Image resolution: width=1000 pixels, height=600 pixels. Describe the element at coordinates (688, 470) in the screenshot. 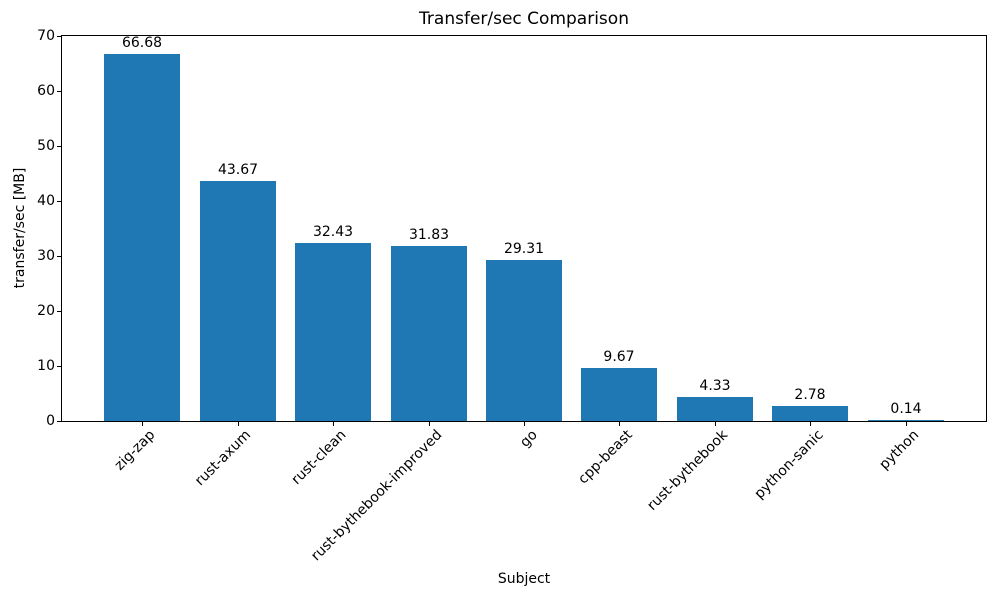

I see `x-tick-label: rust-bythebook` at that location.